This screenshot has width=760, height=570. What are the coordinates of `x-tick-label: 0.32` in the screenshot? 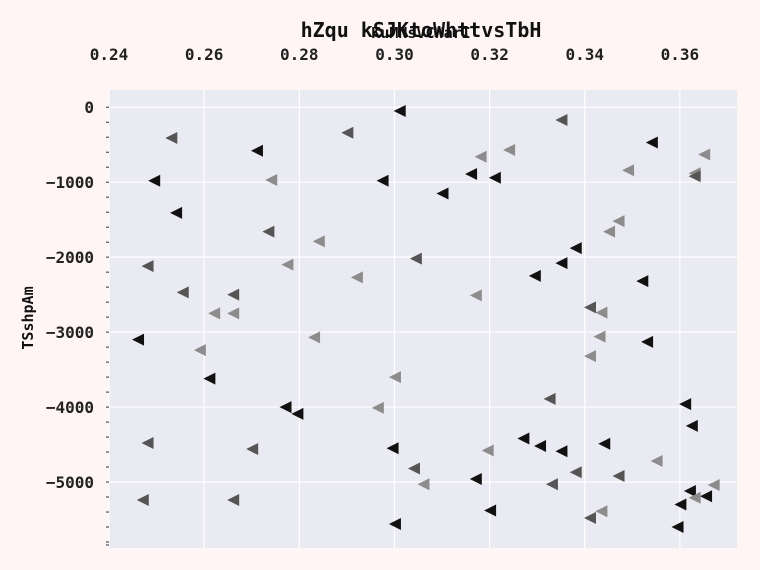 It's located at (489, 54).